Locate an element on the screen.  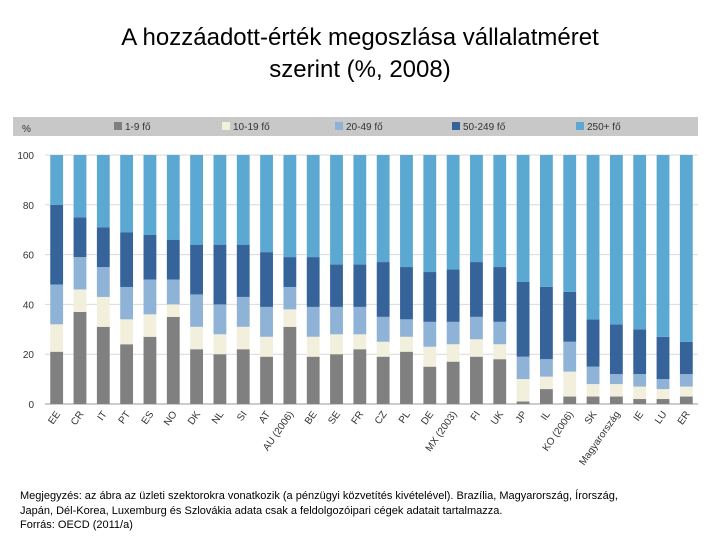
x-tick-label-16: PL is located at coordinates (405, 417).